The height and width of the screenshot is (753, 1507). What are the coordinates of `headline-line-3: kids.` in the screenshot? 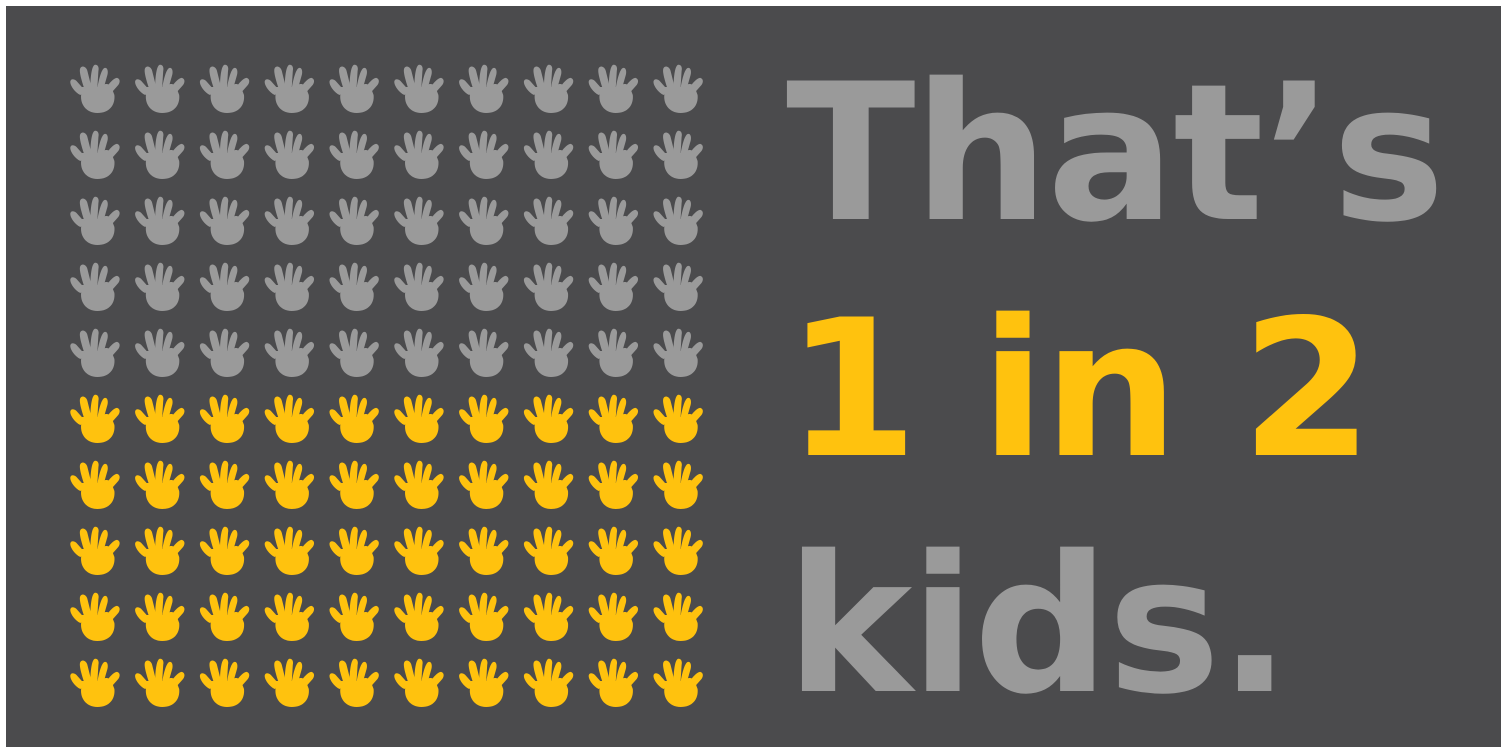 It's located at (1038, 625).